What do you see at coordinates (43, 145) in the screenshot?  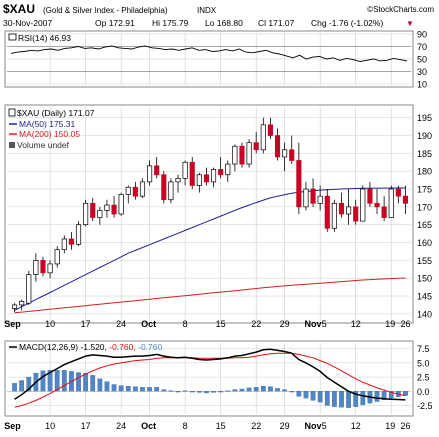 I see `volume-label: Volume undef` at bounding box center [43, 145].